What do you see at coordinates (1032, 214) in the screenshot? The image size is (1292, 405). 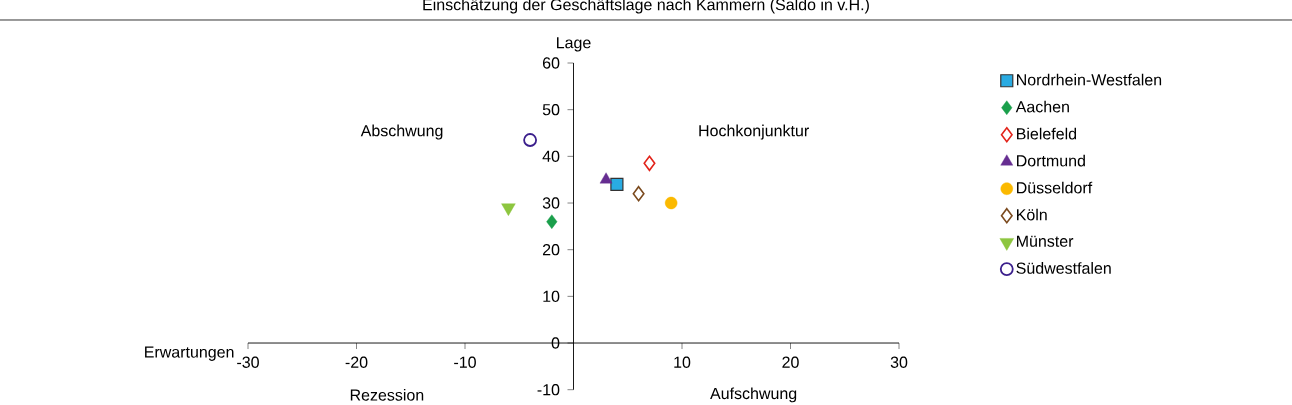 I see `legend-label: Köln` at bounding box center [1032, 214].